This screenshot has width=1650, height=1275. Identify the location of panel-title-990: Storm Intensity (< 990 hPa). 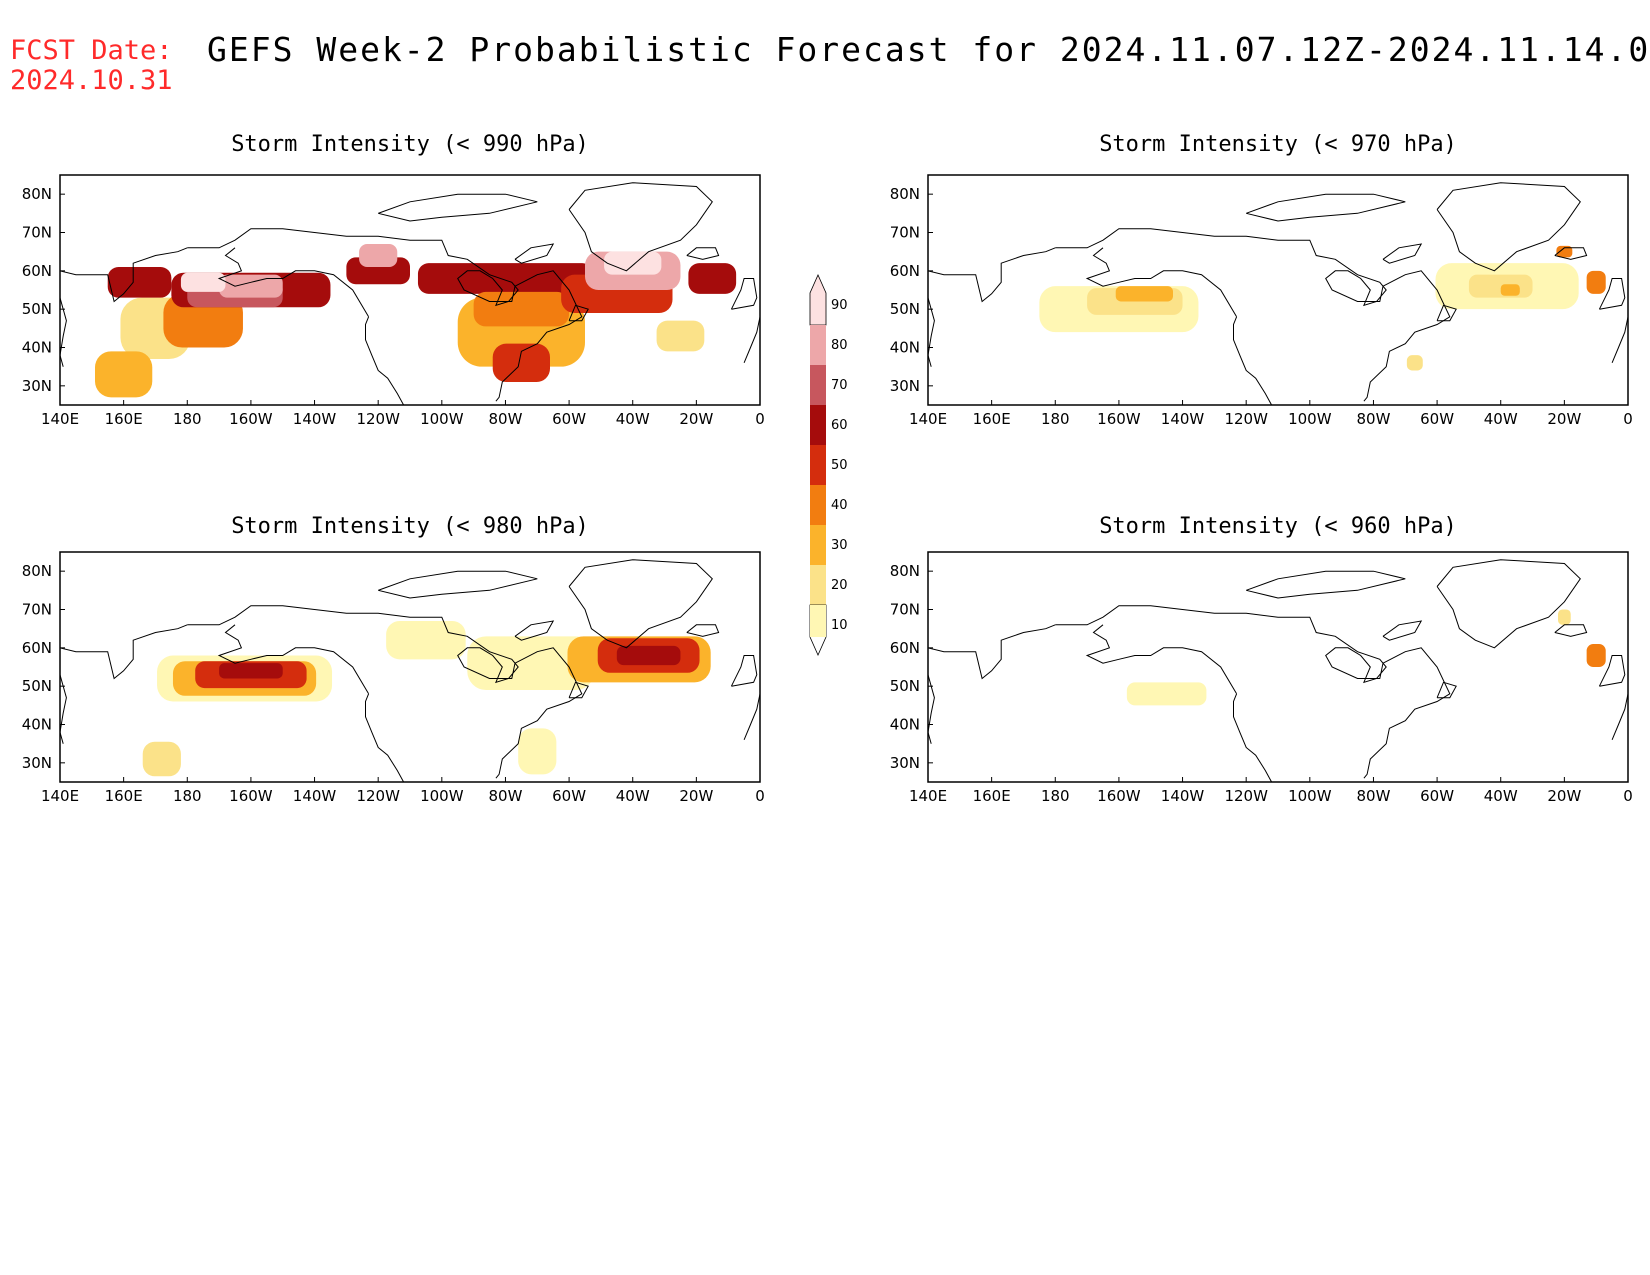
(410, 144).